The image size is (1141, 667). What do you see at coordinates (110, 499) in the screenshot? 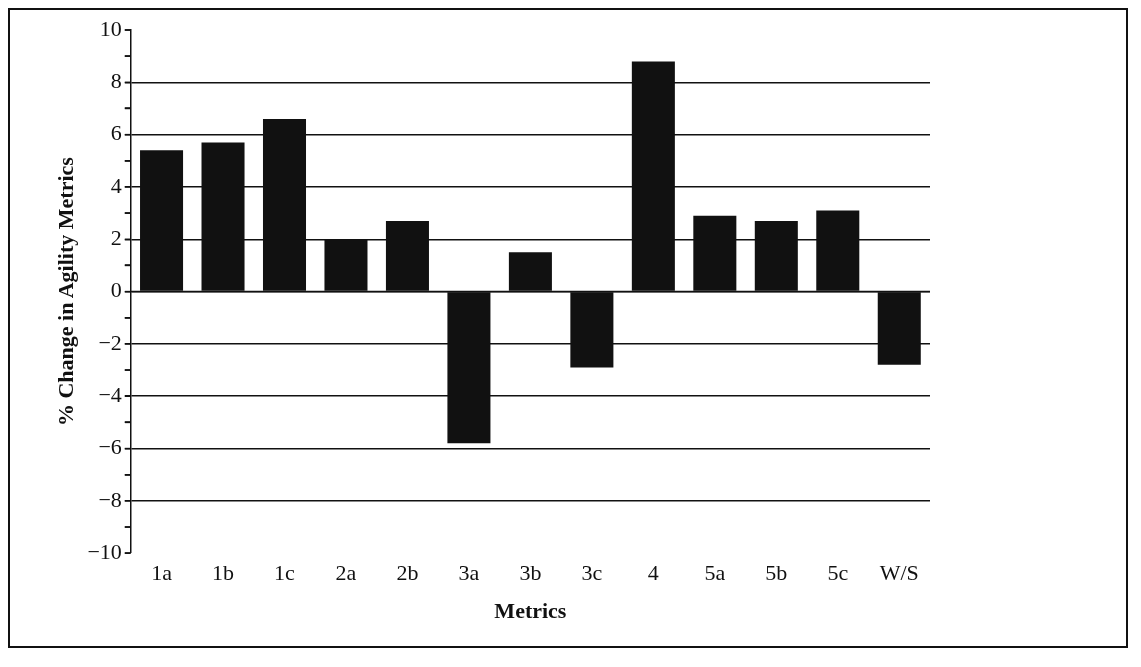
I see `y-tick-label: −8` at bounding box center [110, 499].